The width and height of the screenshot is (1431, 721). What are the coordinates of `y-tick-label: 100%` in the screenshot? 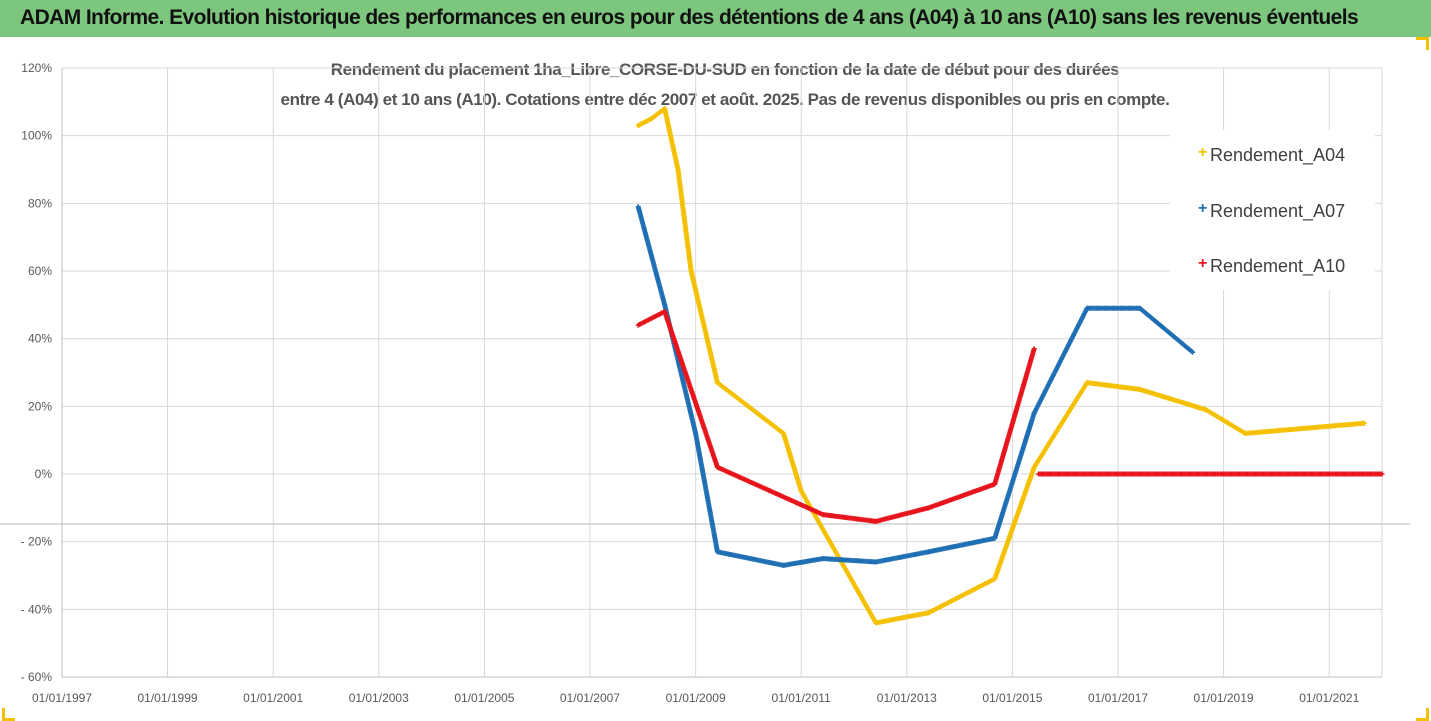 It's located at (36, 136).